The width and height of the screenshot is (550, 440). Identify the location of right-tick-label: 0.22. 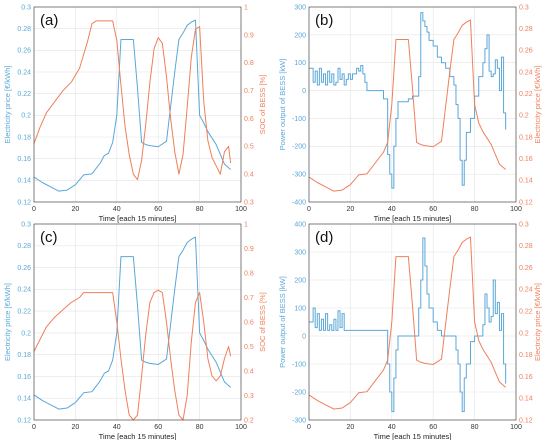
(526, 94).